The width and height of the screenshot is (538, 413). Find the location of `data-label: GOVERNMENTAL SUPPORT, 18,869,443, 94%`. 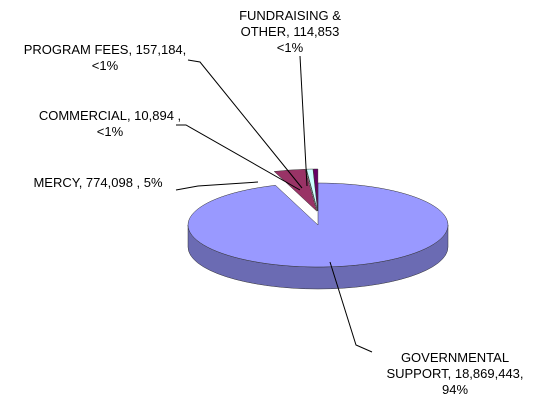

data-label: GOVERNMENTAL SUPPORT, 18,869,443, 94% is located at coordinates (455, 373).